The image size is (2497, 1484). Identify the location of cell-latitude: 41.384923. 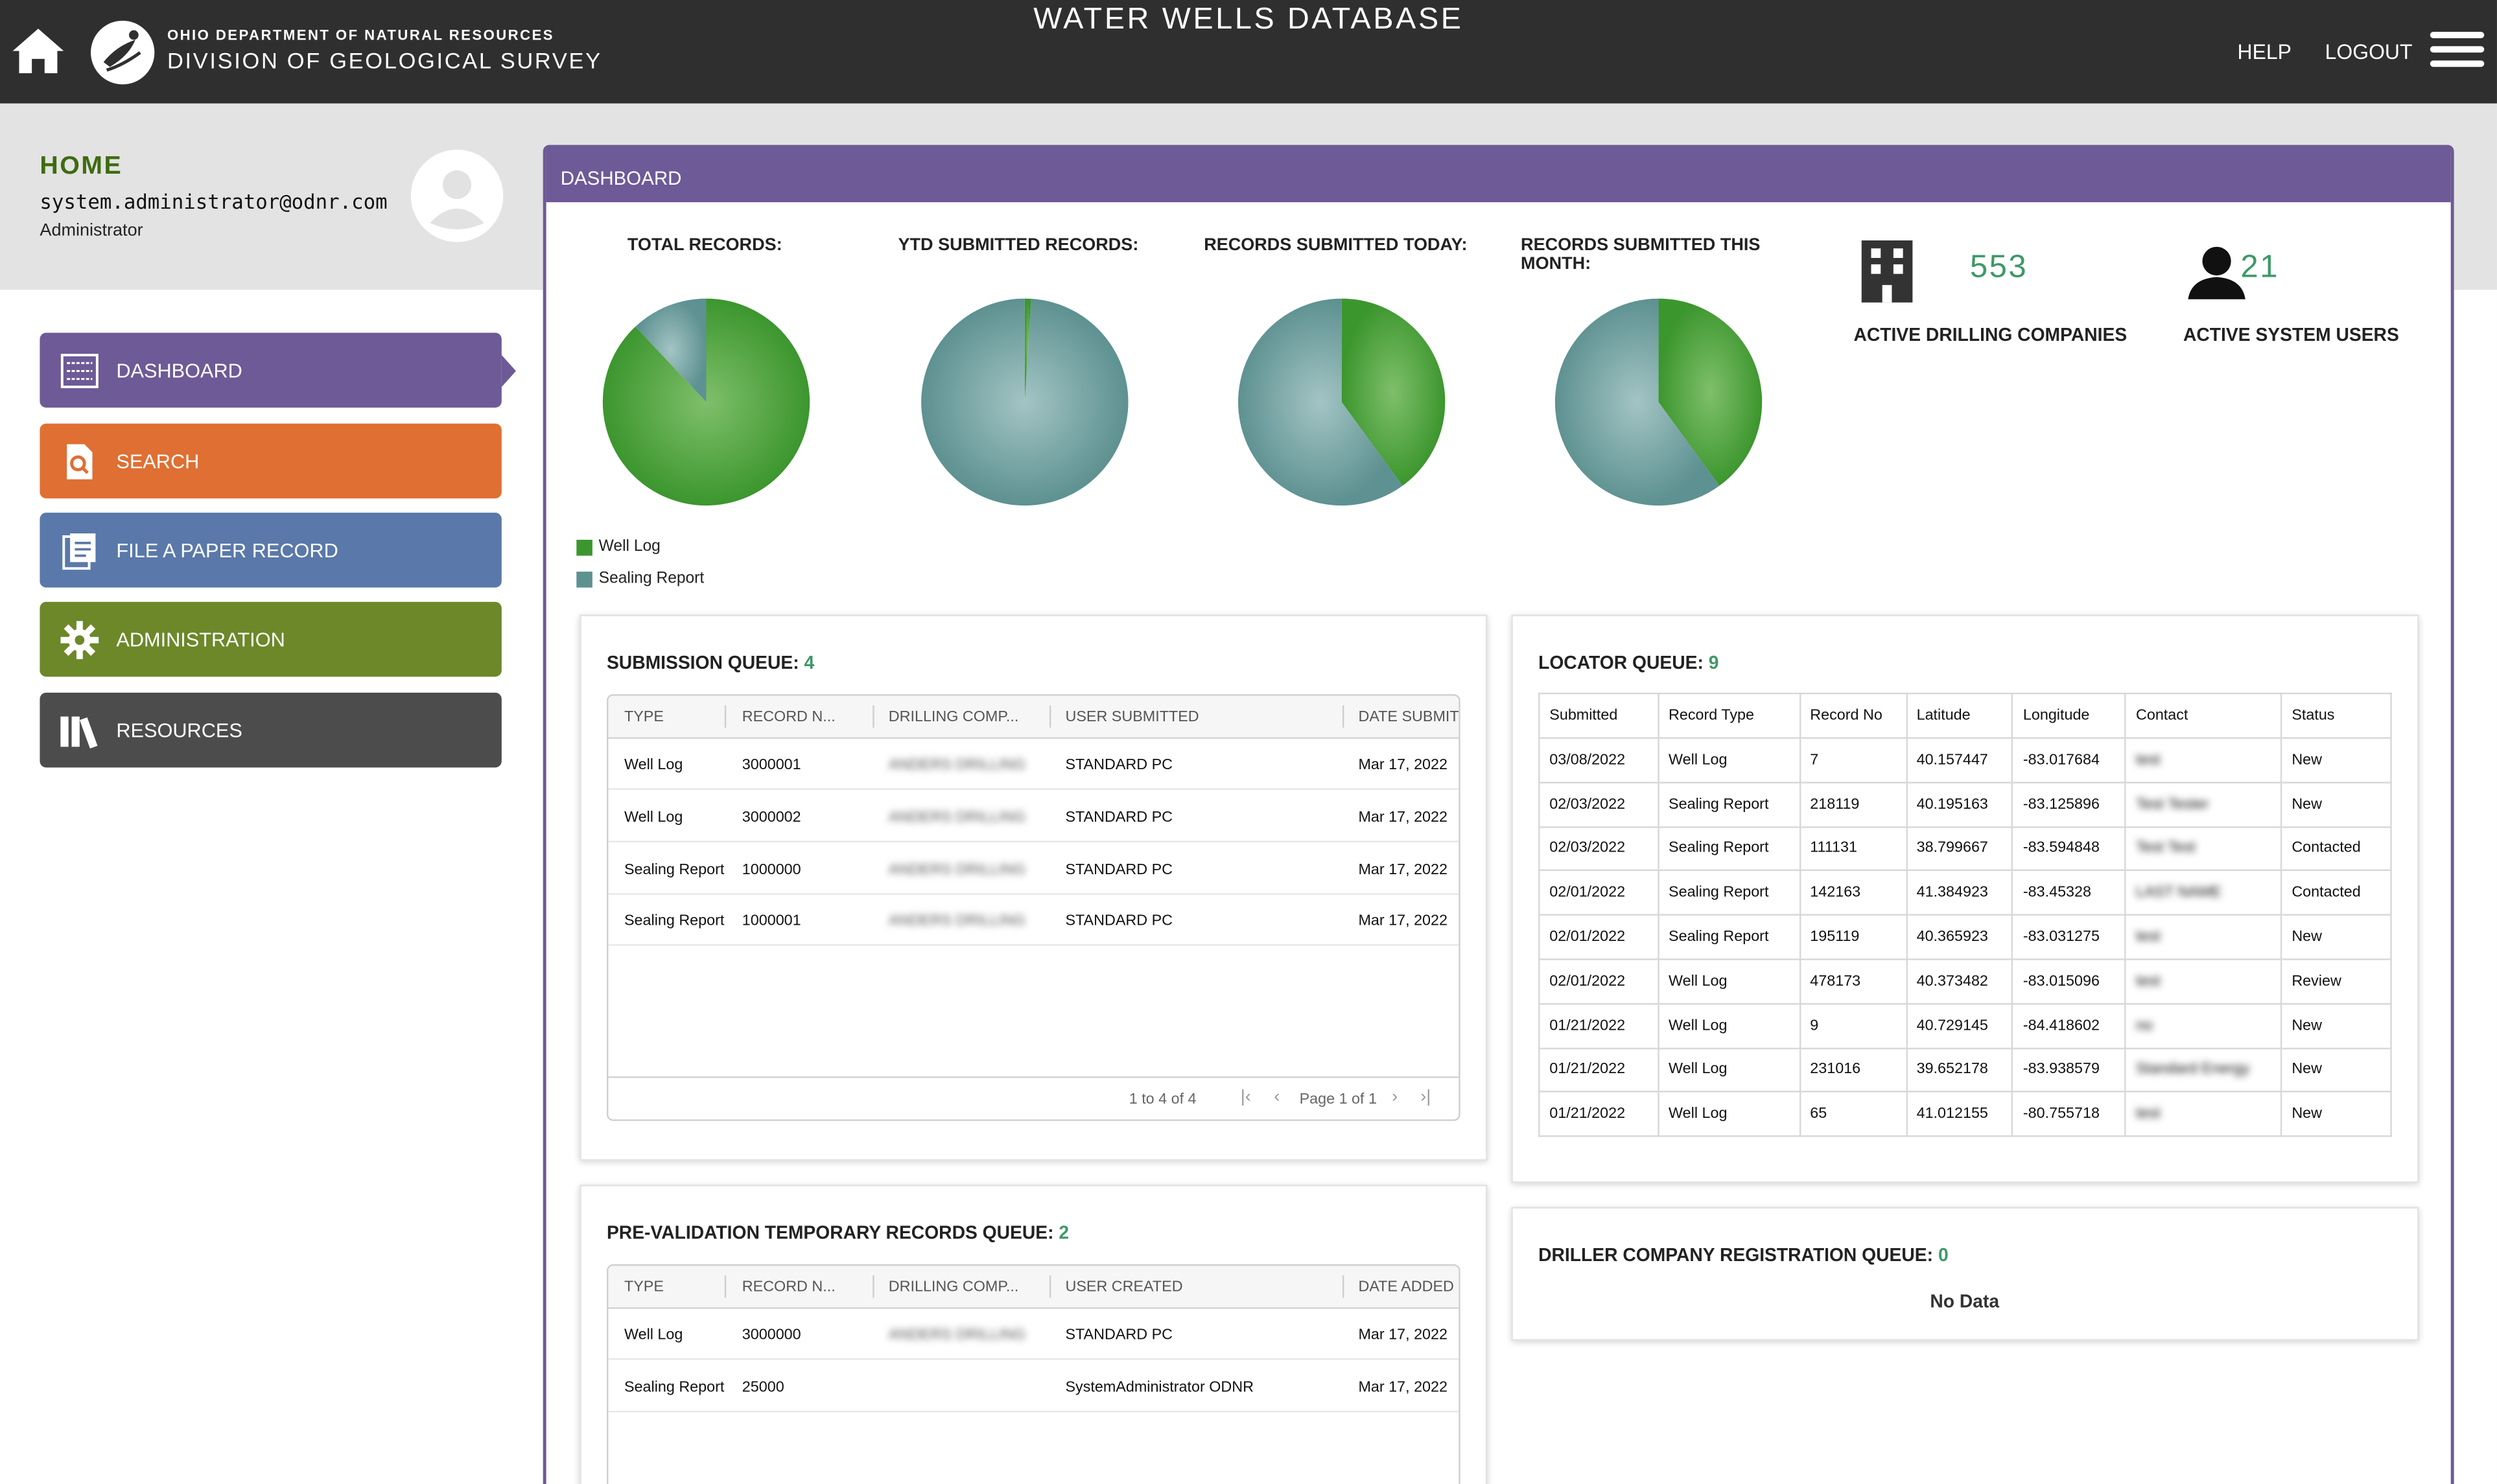
(1959, 893).